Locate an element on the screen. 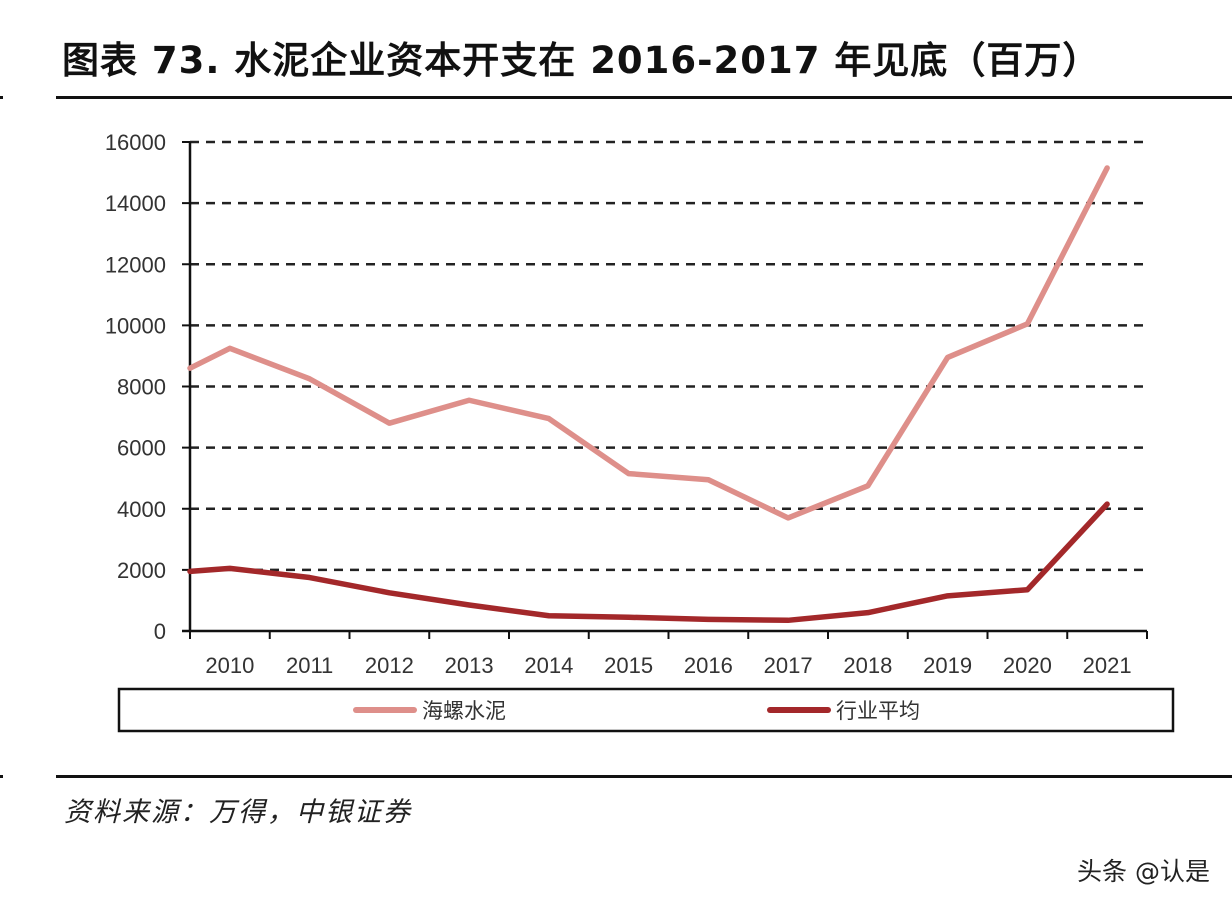 This screenshot has width=1232, height=910. legend: 海螺水泥 行业平均 is located at coordinates (646, 710).